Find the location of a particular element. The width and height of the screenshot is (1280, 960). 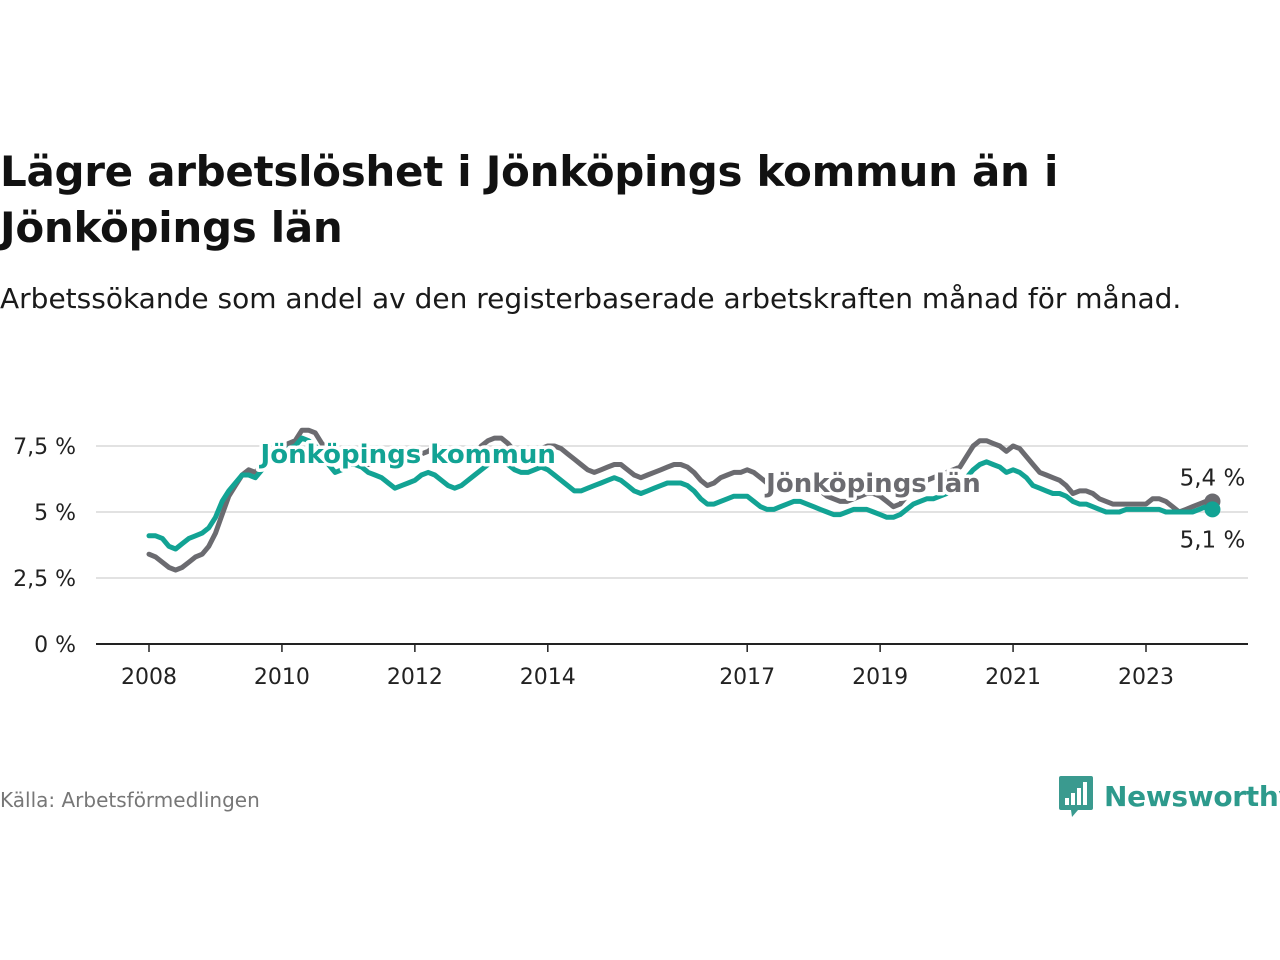

series-layer is located at coordinates (680, 500).